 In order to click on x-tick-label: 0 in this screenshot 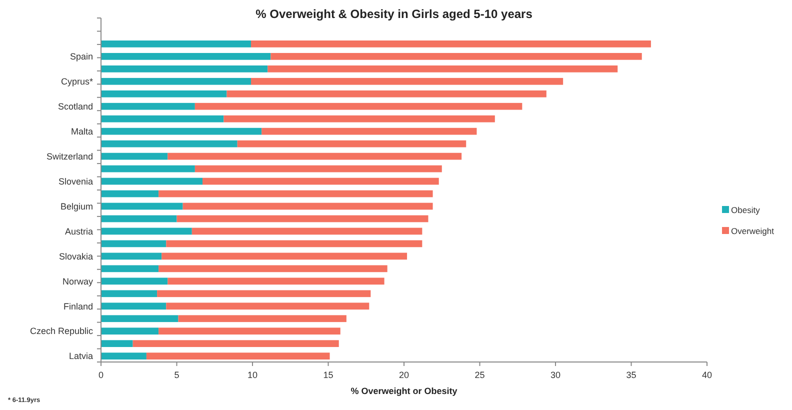, I will do `click(101, 375)`.